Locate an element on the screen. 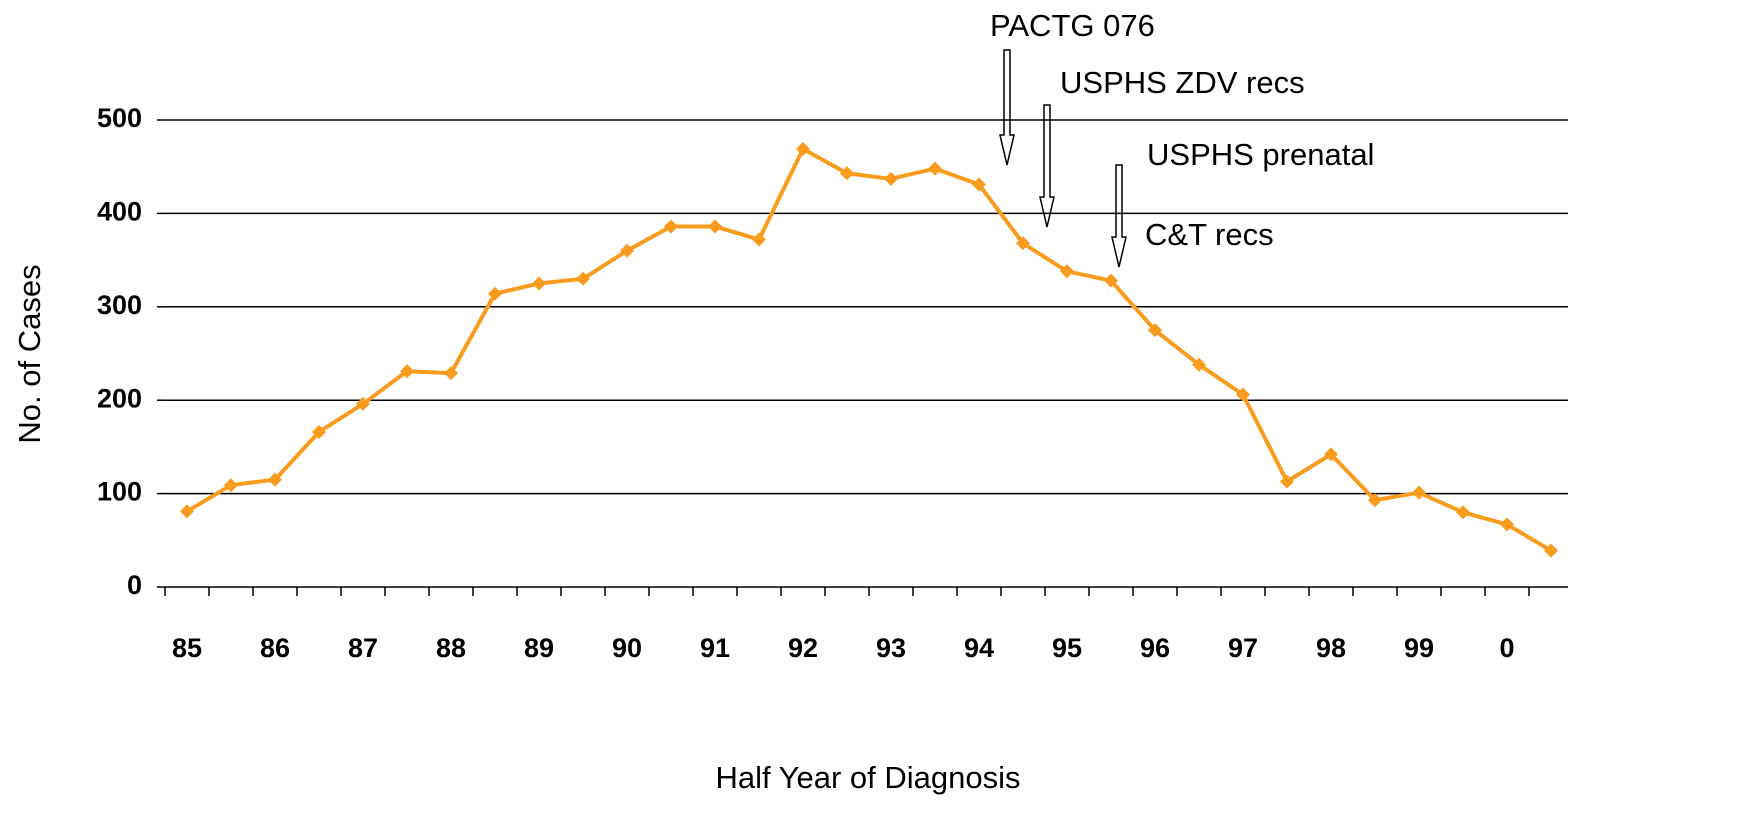  x-tick-label: 95 is located at coordinates (1067, 648).